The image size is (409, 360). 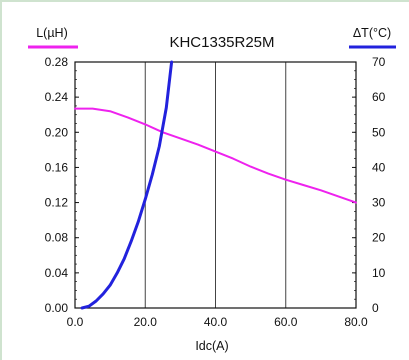 What do you see at coordinates (216, 322) in the screenshot?
I see `x-tick-label: 40.0` at bounding box center [216, 322].